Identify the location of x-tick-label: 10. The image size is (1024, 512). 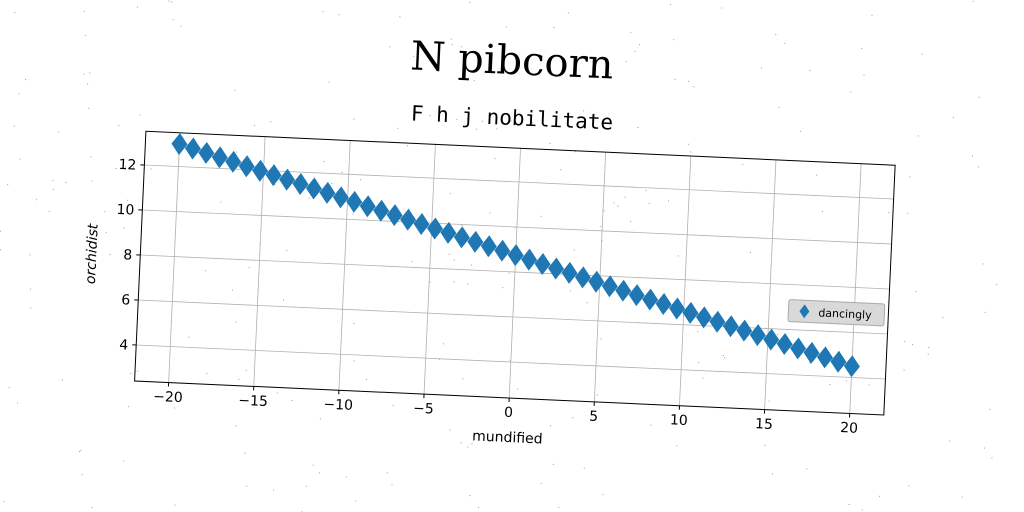
(679, 420).